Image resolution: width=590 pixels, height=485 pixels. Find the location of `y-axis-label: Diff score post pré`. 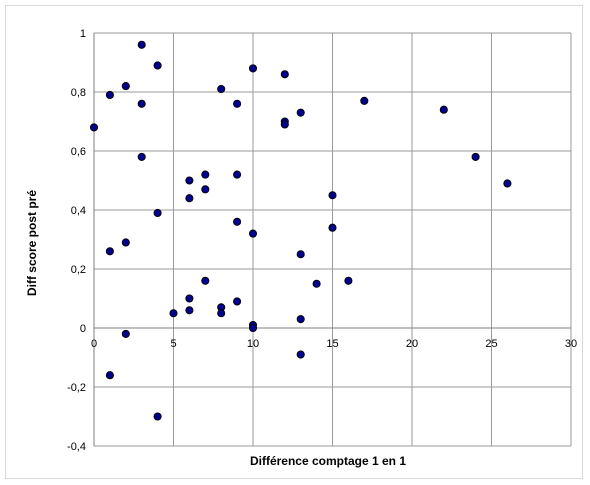

y-axis-label: Diff score post pré is located at coordinates (32, 243).